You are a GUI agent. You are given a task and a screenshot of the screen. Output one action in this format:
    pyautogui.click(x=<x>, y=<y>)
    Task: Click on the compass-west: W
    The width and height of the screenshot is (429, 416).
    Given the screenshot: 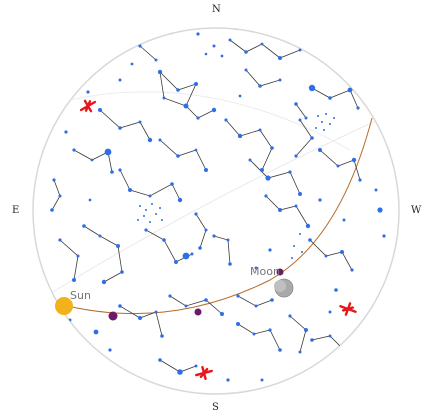 What is the action you would take?
    pyautogui.click(x=416, y=210)
    